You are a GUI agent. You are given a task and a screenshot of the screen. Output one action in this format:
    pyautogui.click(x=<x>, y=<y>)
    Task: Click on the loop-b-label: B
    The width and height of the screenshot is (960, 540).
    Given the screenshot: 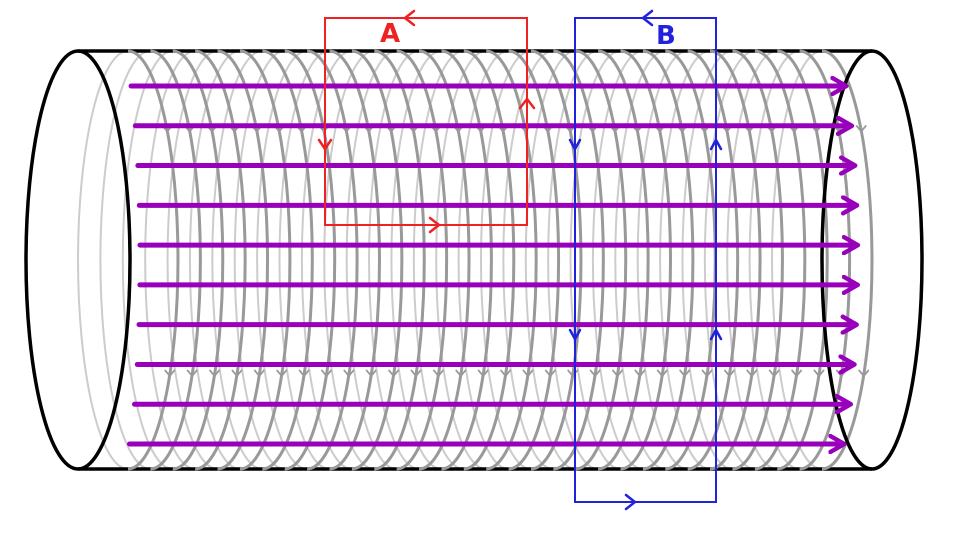 What is the action you would take?
    pyautogui.click(x=666, y=36)
    